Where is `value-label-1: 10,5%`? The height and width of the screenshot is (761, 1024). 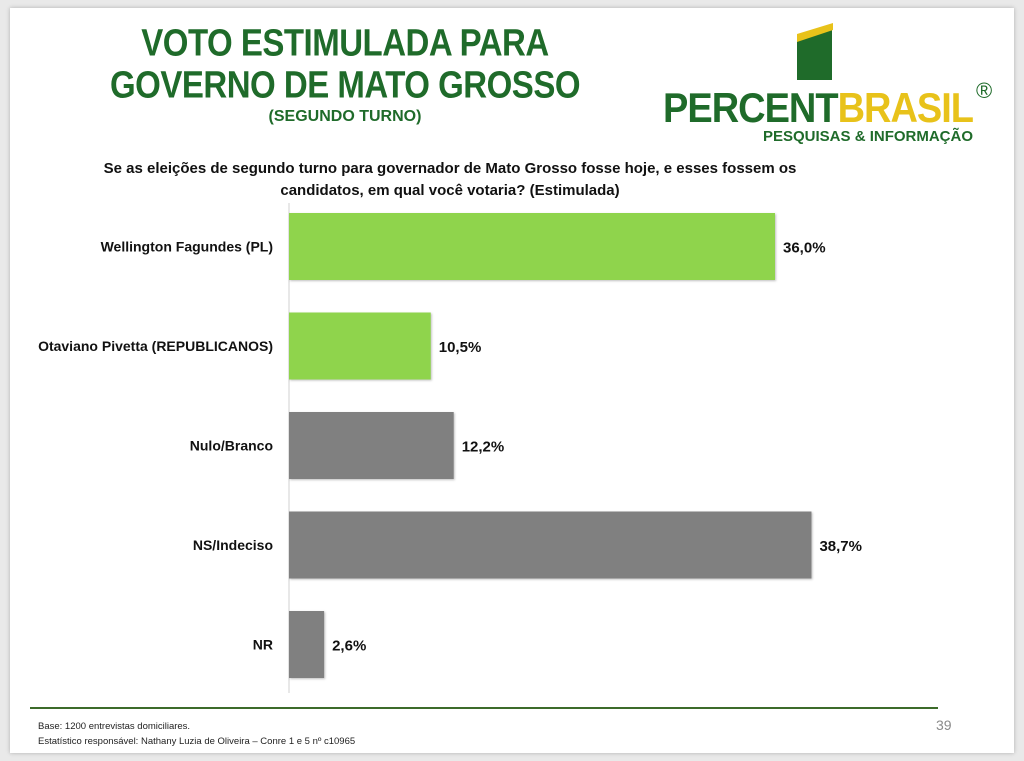 value-label-1: 10,5% is located at coordinates (460, 347).